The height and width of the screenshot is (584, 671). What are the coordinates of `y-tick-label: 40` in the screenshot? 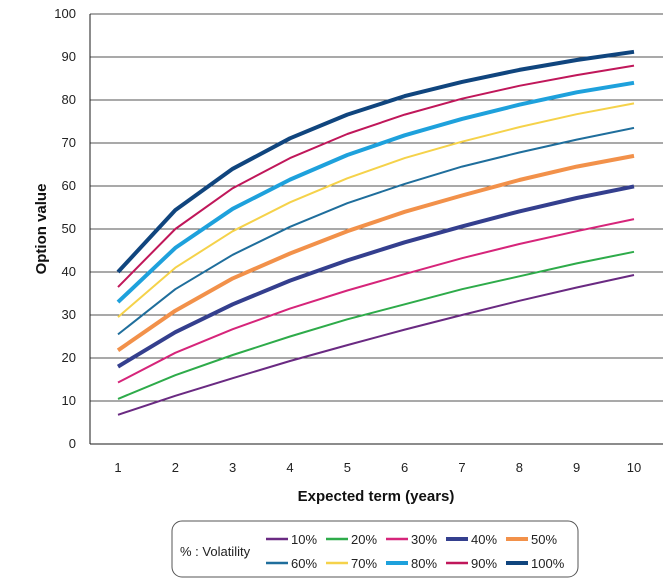 It's located at (69, 271).